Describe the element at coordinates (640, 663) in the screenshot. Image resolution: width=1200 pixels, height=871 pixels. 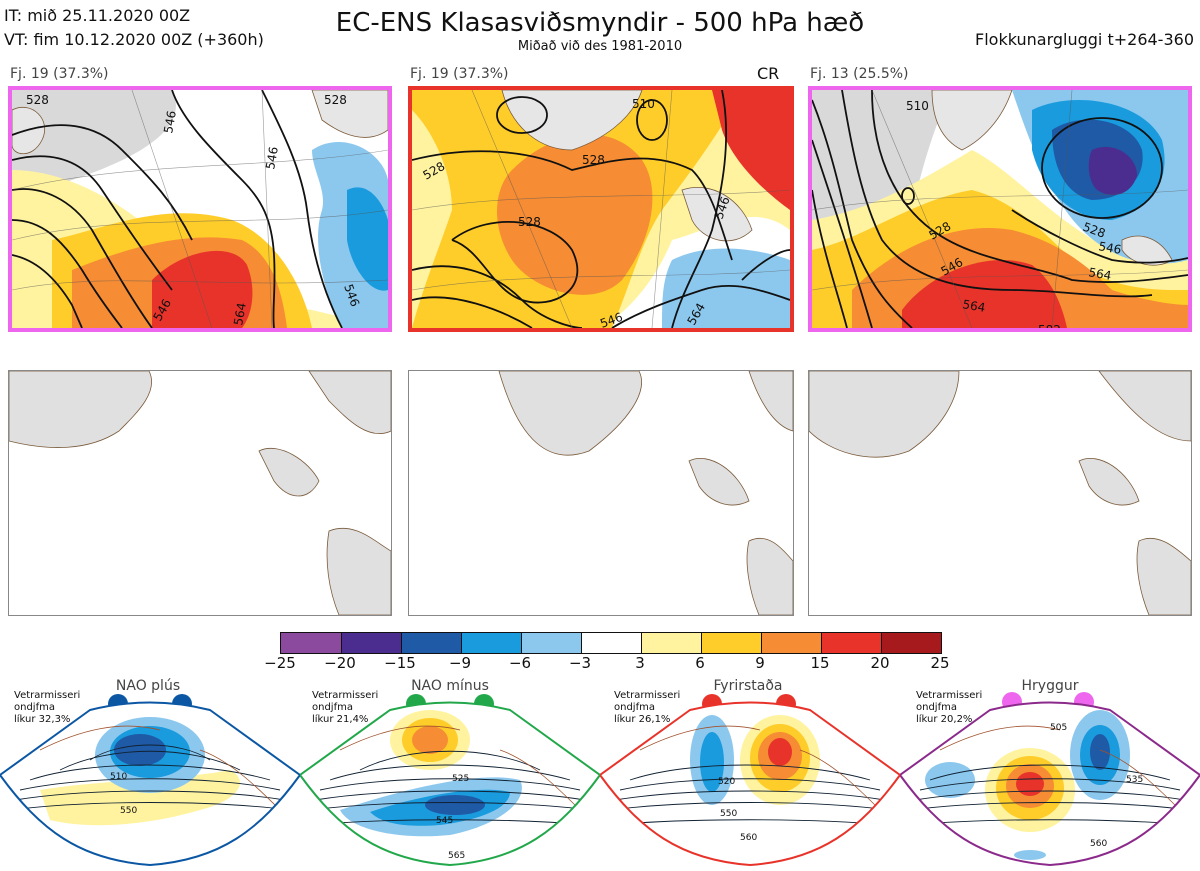
I see `colorbar-tick-label: 3` at that location.